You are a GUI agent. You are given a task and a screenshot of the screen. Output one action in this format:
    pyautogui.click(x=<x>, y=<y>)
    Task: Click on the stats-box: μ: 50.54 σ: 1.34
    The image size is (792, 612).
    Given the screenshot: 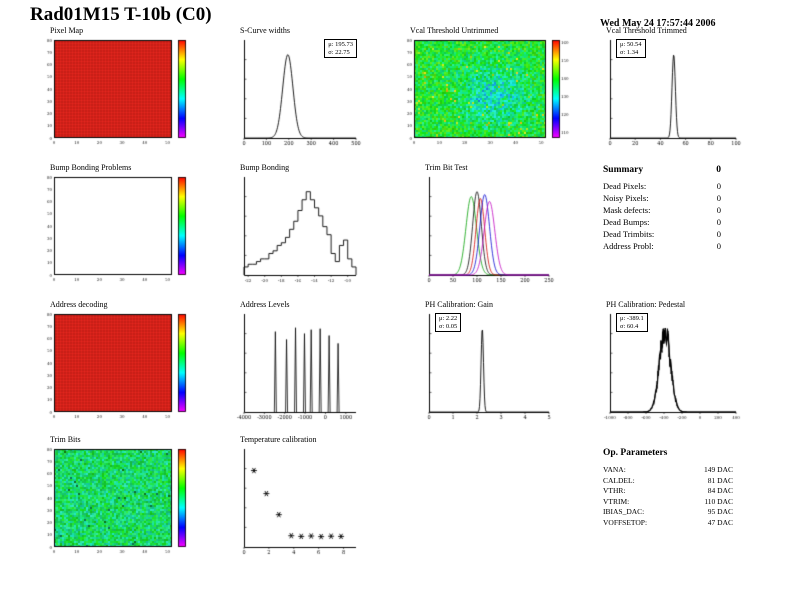 What is the action you would take?
    pyautogui.click(x=631, y=48)
    